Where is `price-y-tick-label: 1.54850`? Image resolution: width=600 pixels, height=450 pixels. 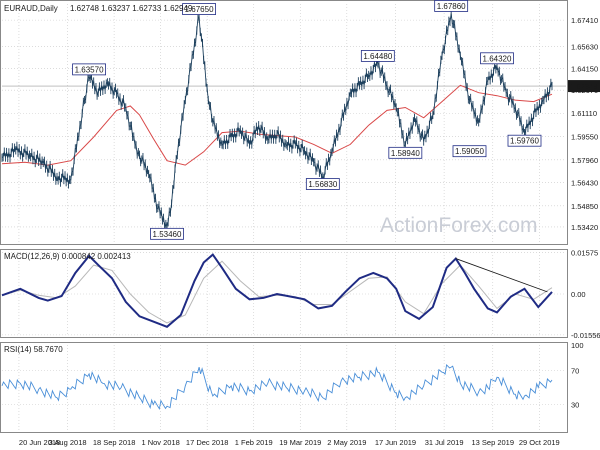
price-y-tick-label: 1.54850 is located at coordinates (584, 206).